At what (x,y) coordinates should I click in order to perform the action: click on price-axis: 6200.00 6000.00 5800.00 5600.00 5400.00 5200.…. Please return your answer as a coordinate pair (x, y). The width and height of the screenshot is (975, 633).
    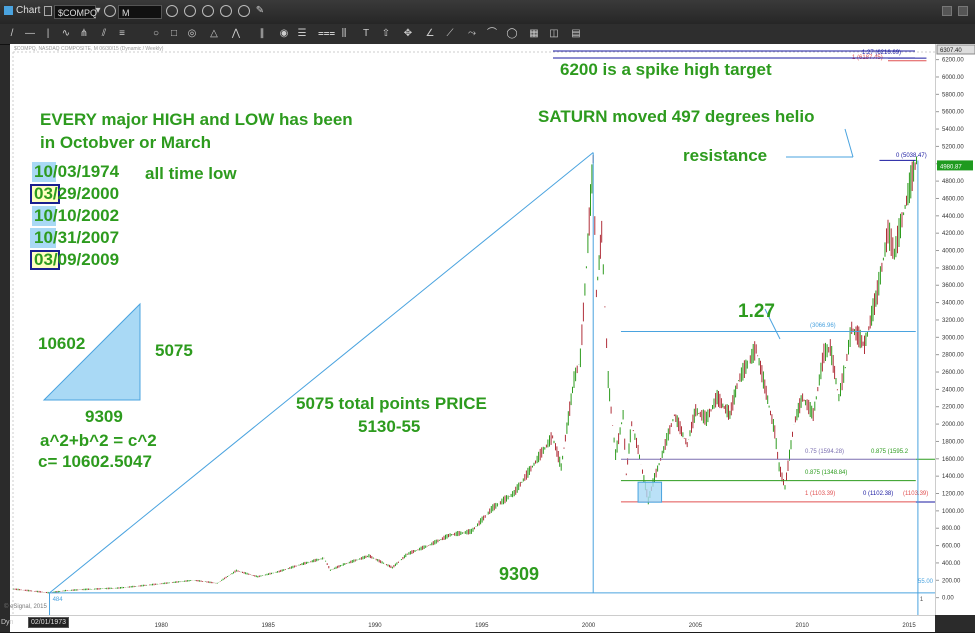
    Looking at the image, I should click on (955, 329).